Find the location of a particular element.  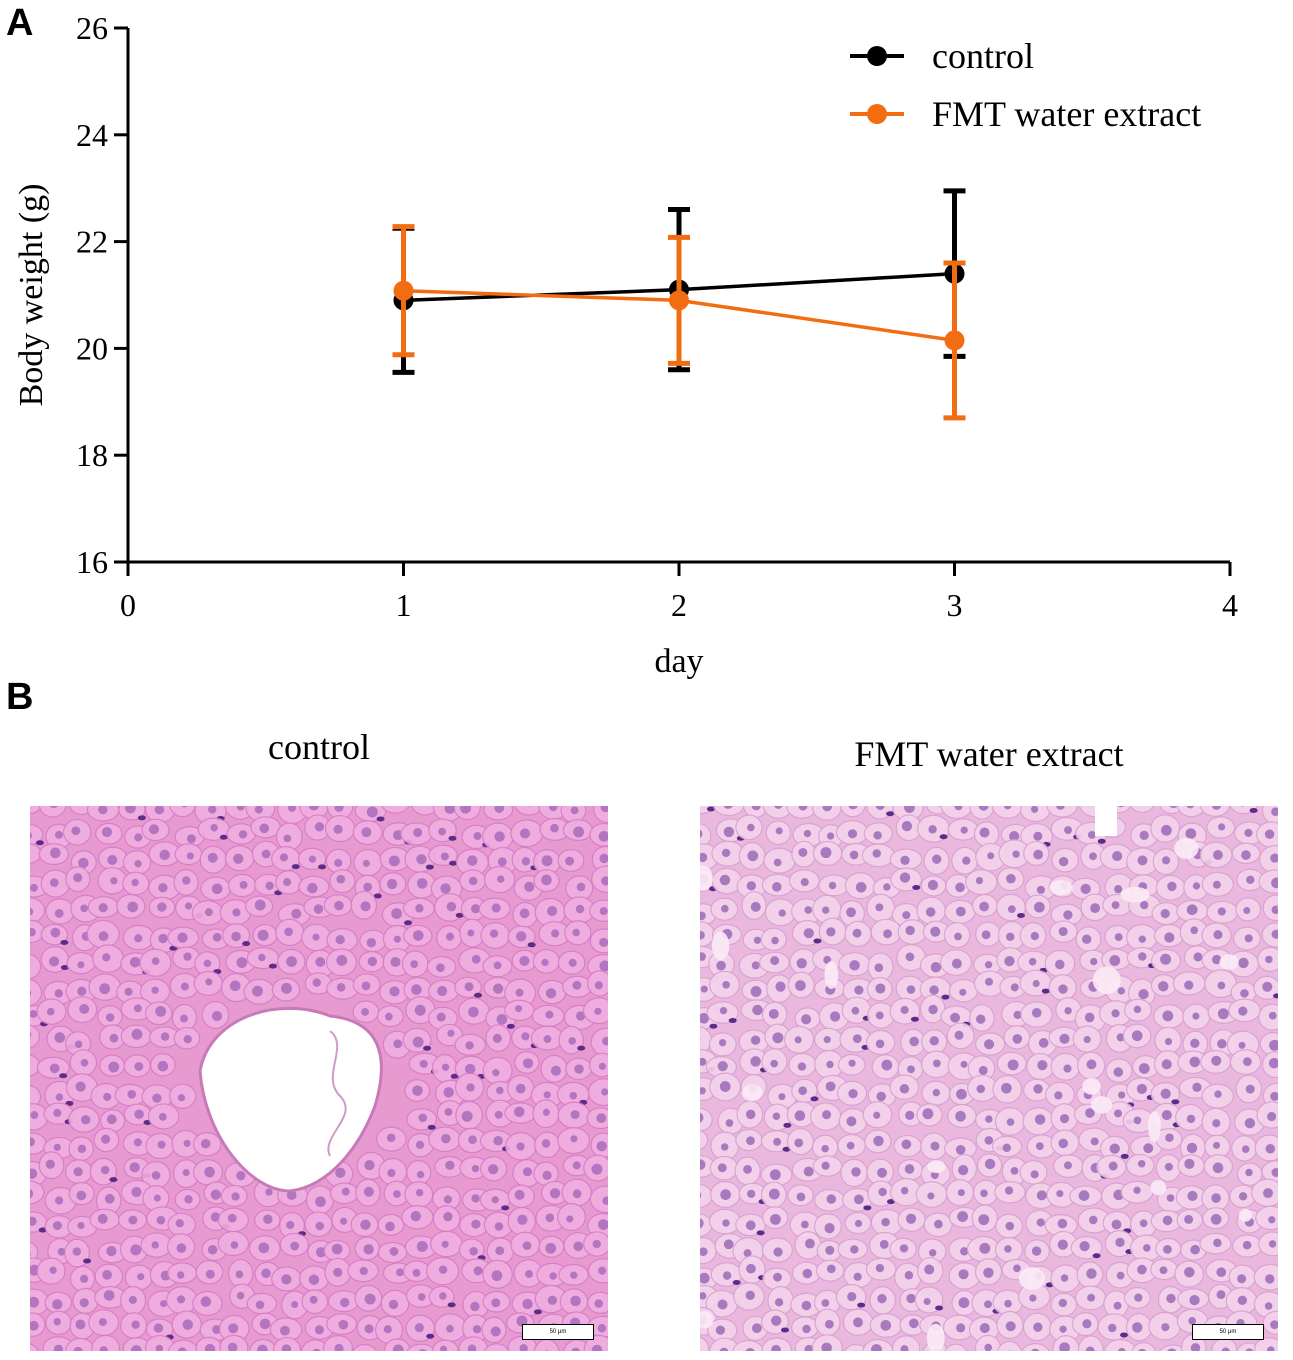

scale-bar-control: 50 μm is located at coordinates (558, 1332).